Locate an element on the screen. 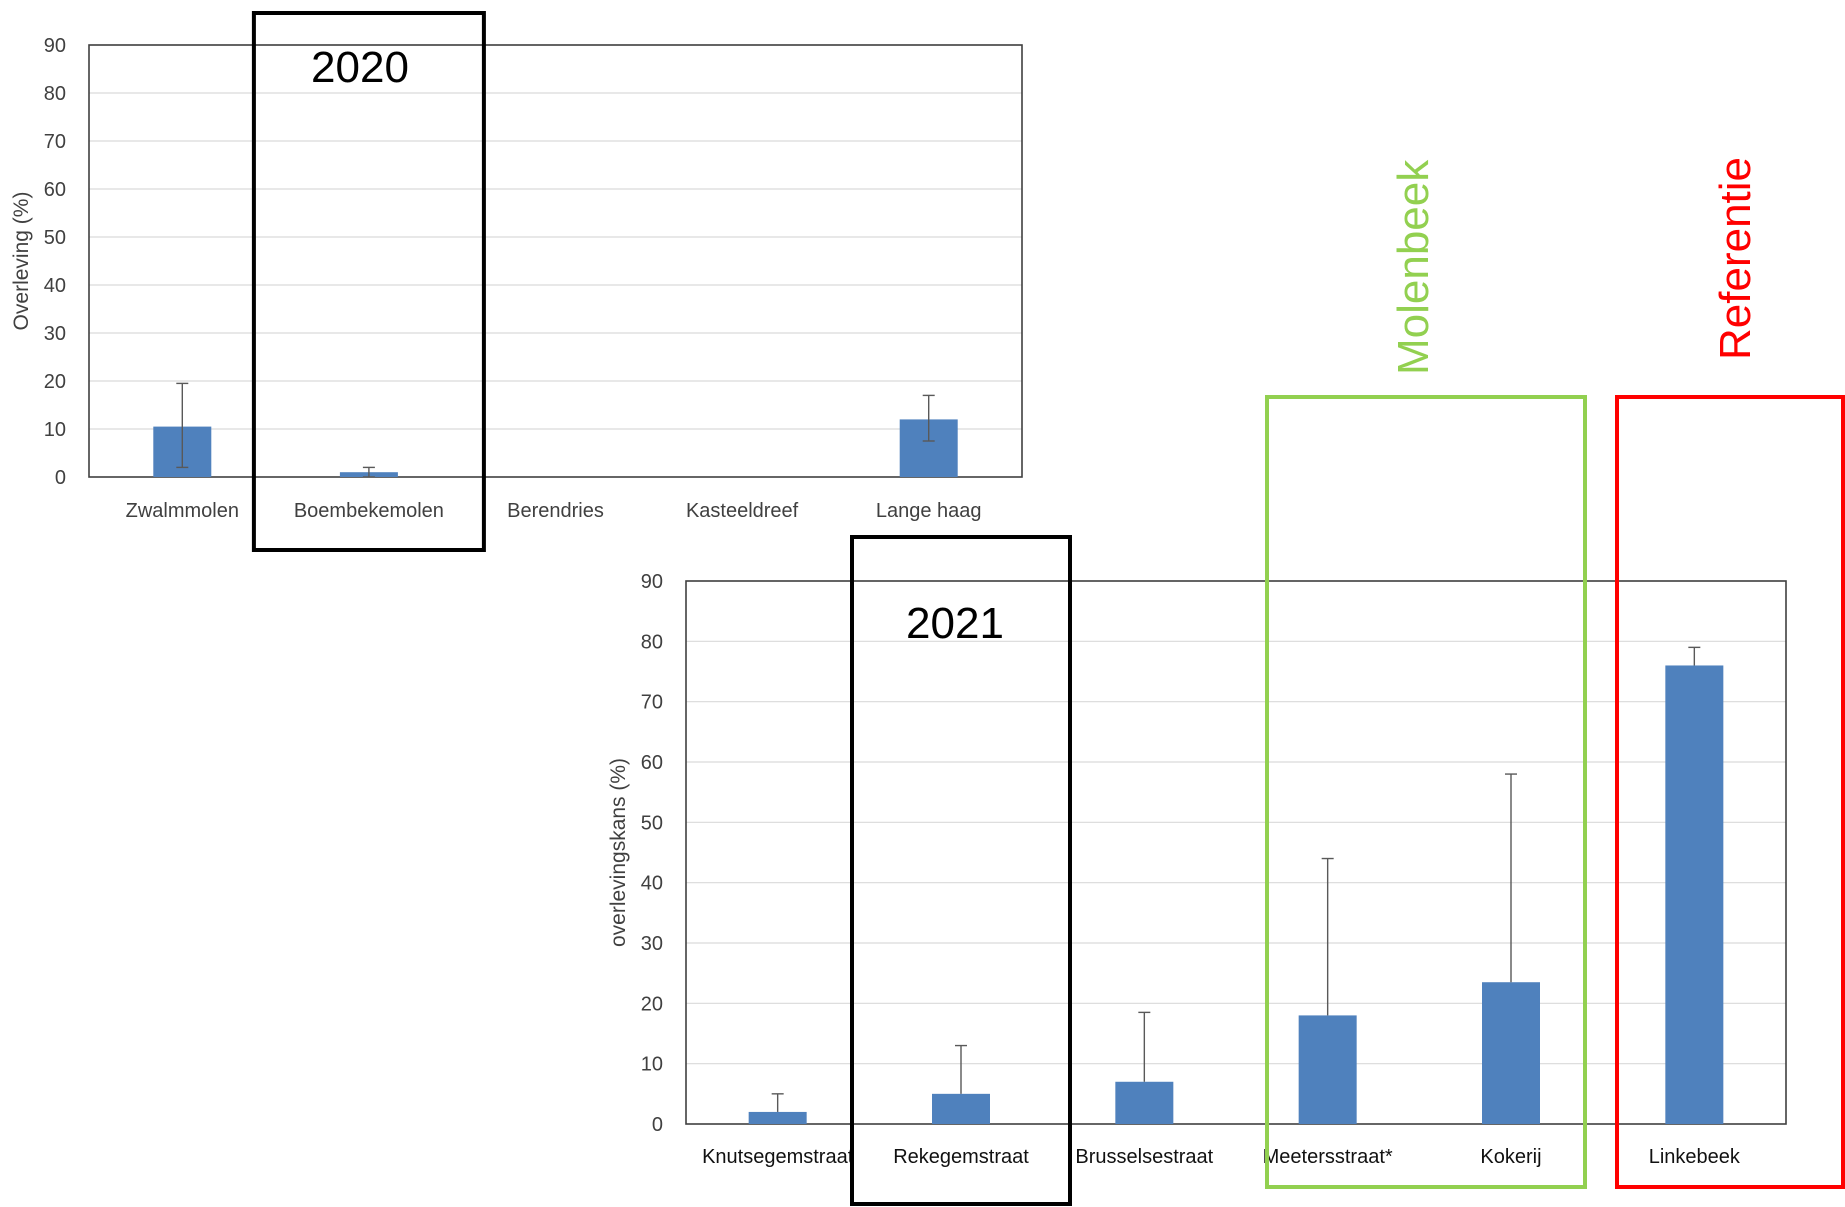  x-category-label: Brusselsestraat is located at coordinates (1144, 1157).